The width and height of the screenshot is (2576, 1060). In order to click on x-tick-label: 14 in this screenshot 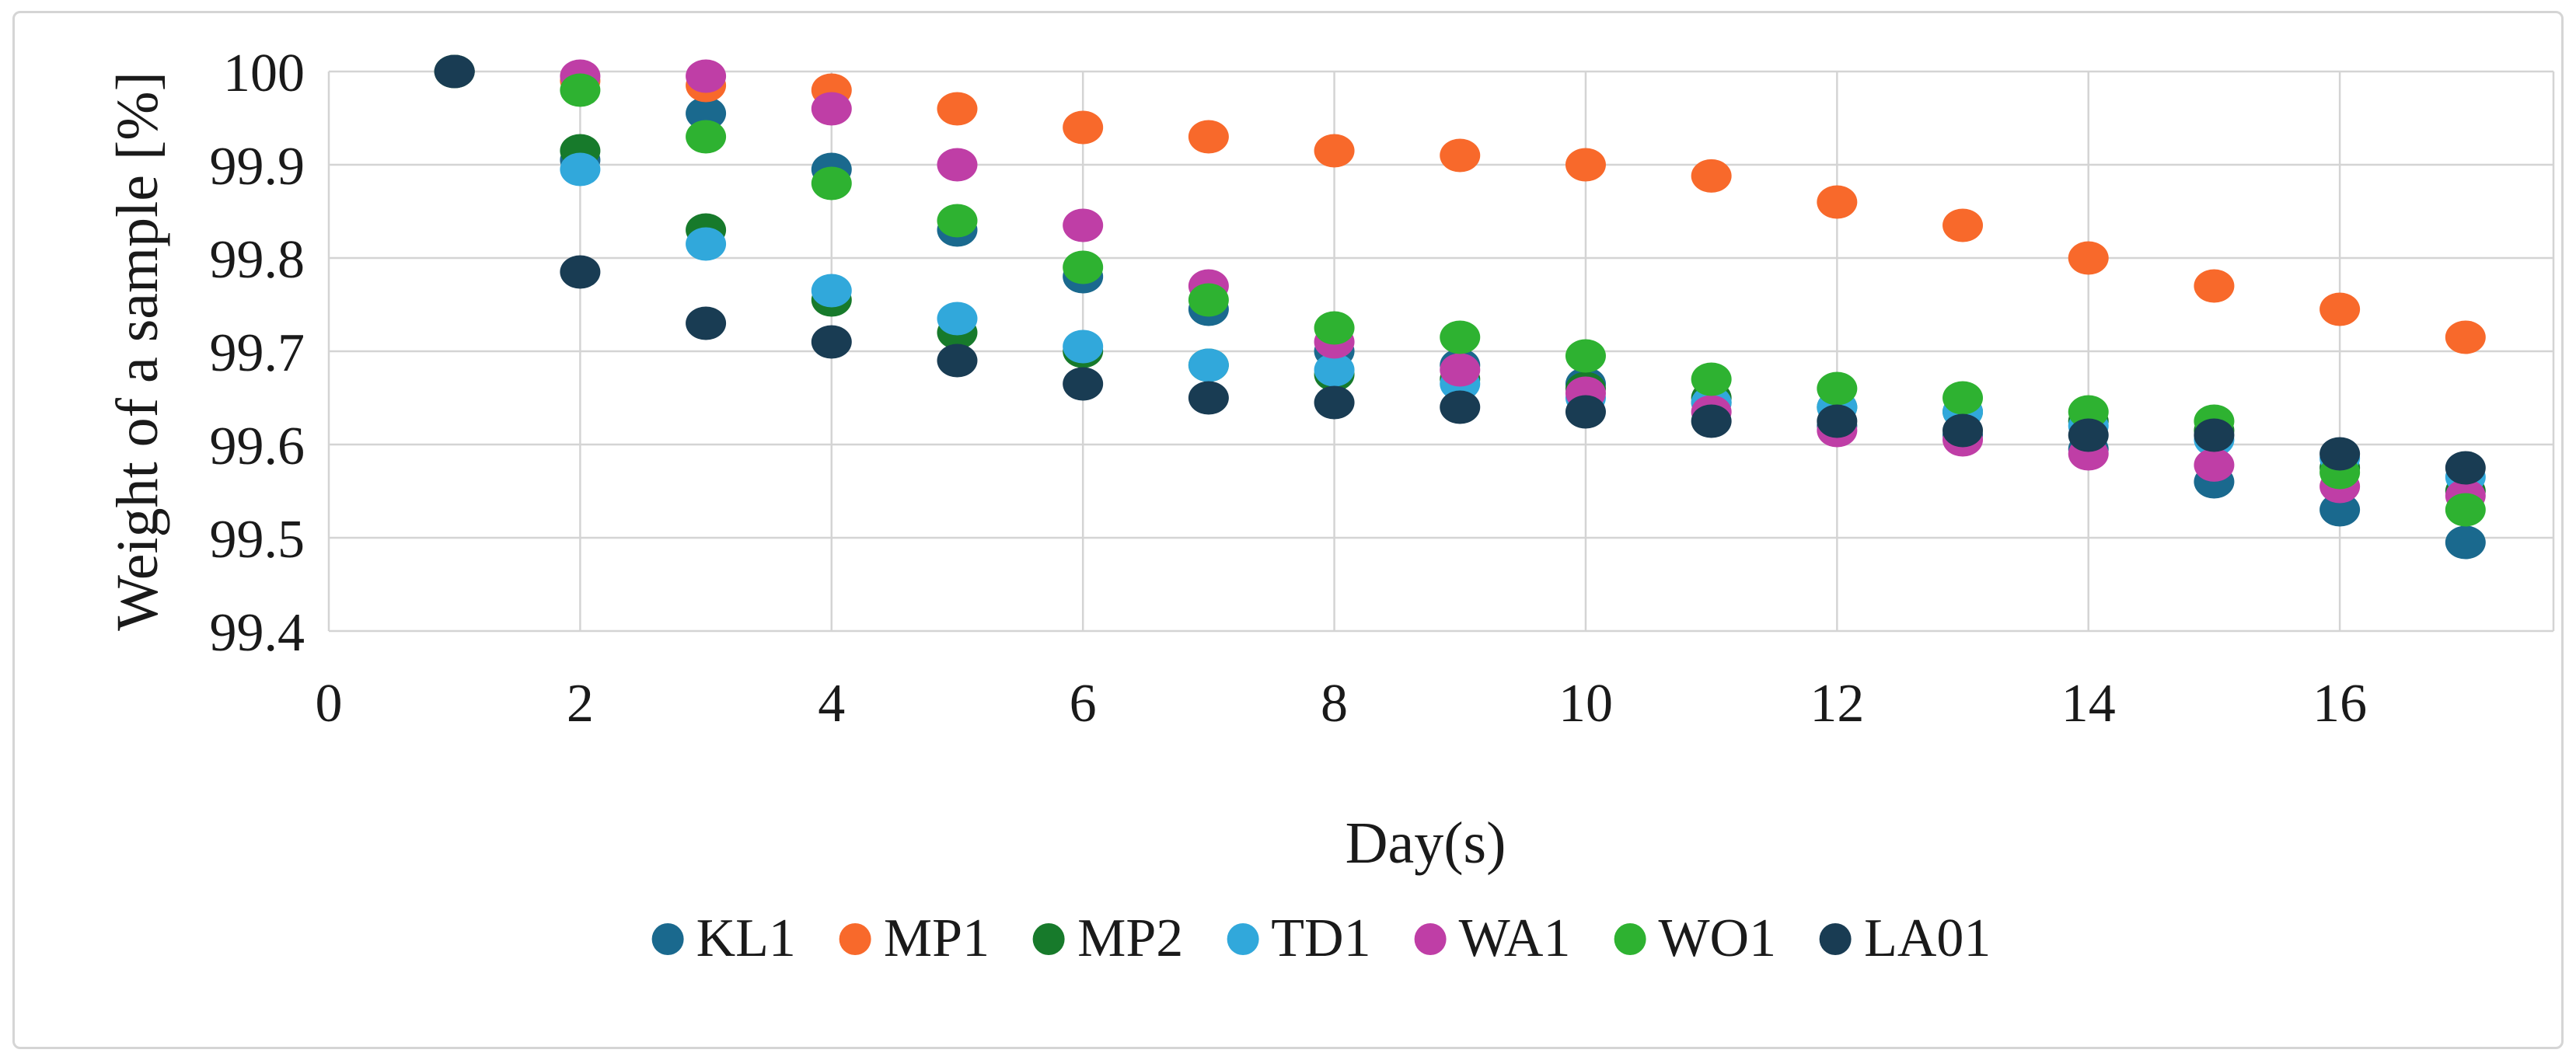, I will do `click(2088, 704)`.